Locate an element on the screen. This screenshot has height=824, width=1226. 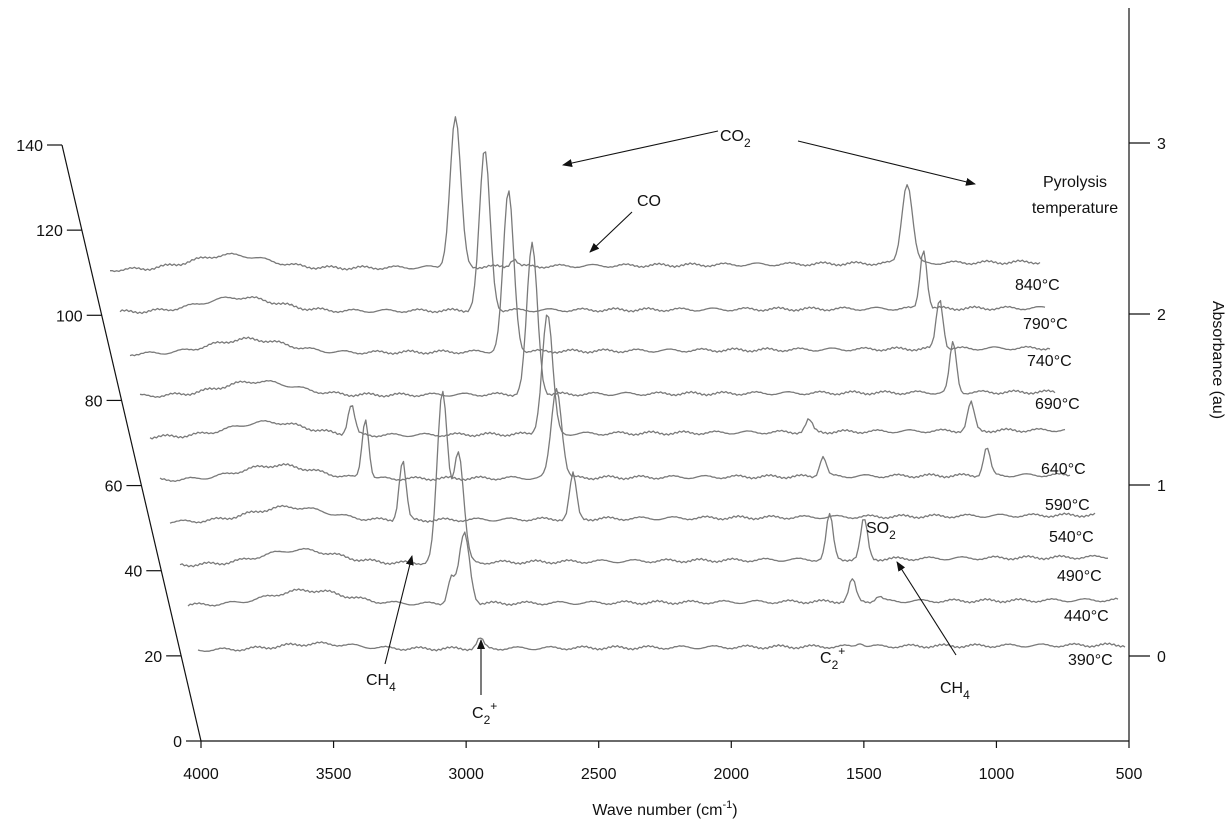
x-tick-label: 4000 is located at coordinates (201, 774).